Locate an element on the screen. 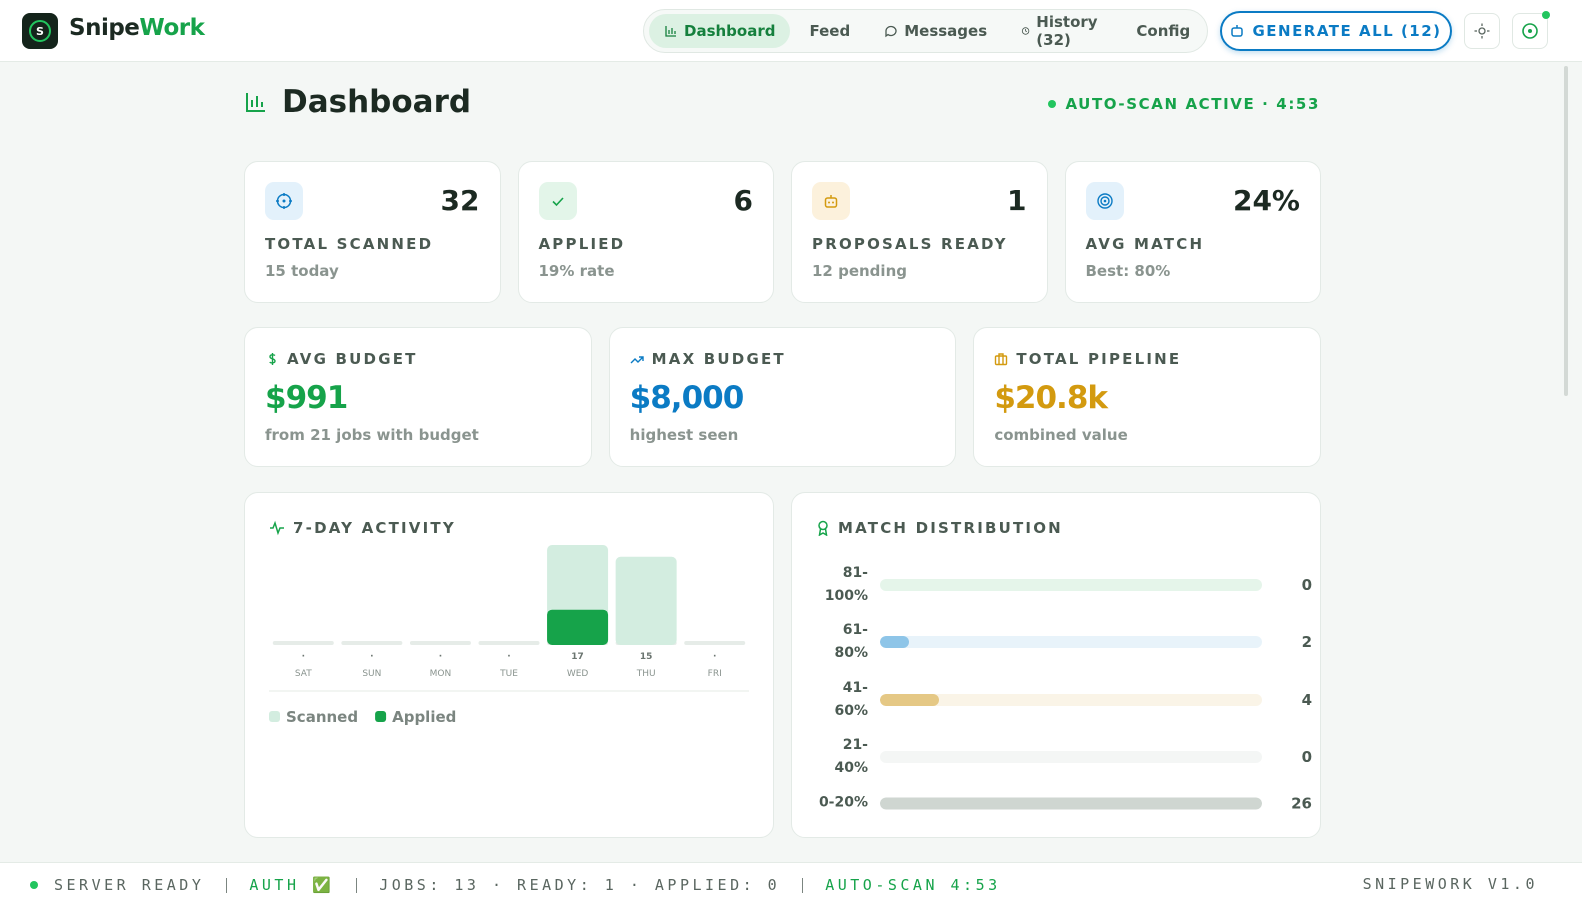  status-text: AUTO-SCAN ACTIVE · 4:53 is located at coordinates (1192, 104).